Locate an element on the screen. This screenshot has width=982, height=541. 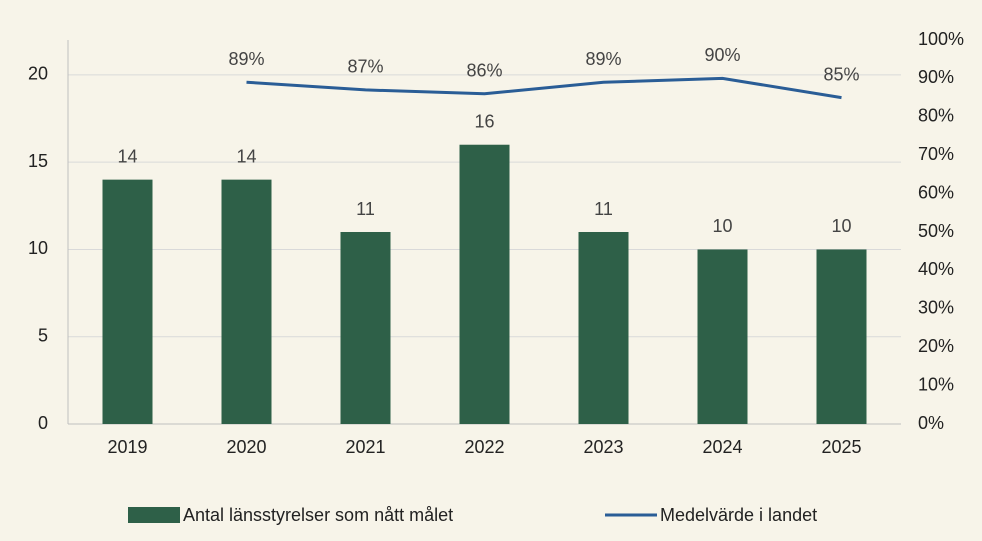
y2-tick-label: 10% is located at coordinates (936, 384).